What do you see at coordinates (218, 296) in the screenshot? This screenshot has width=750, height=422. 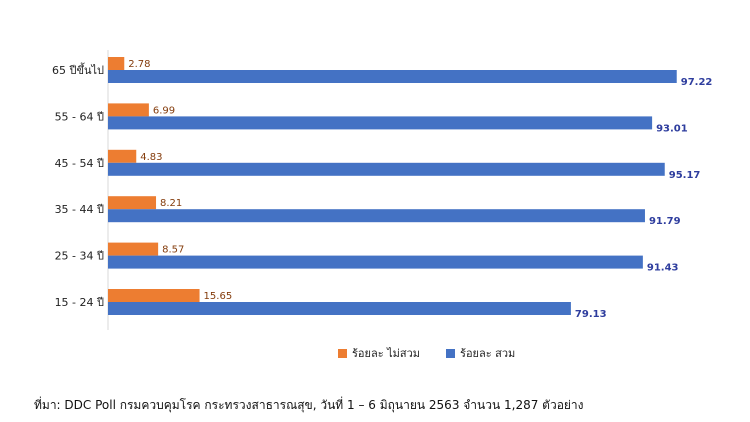 I see `value-label-not-wearing: 15.65` at bounding box center [218, 296].